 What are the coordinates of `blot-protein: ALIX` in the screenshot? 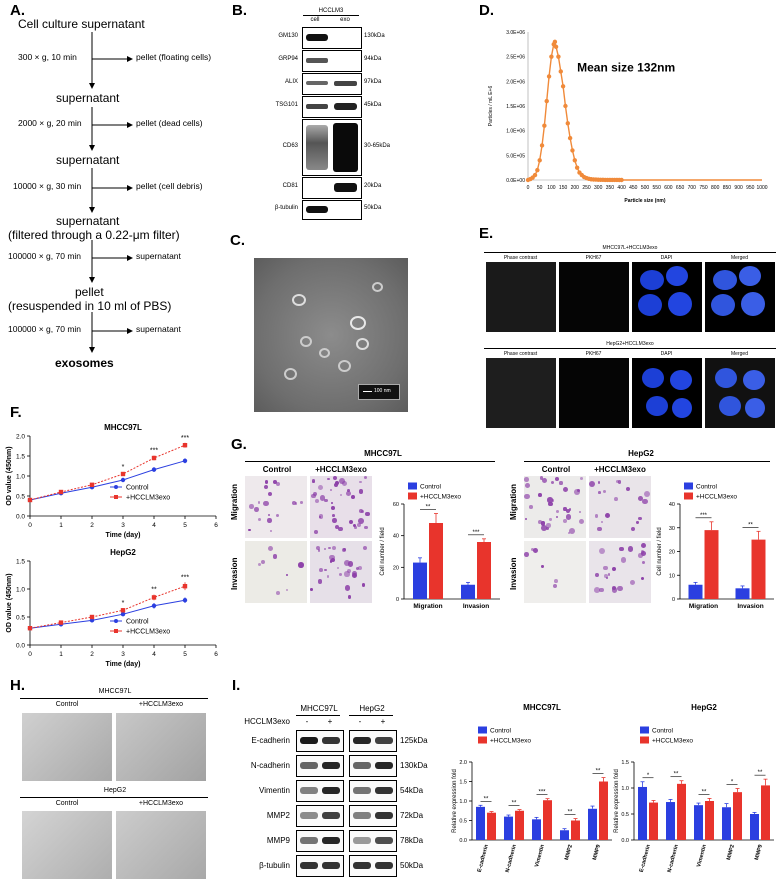 It's located at (291, 82).